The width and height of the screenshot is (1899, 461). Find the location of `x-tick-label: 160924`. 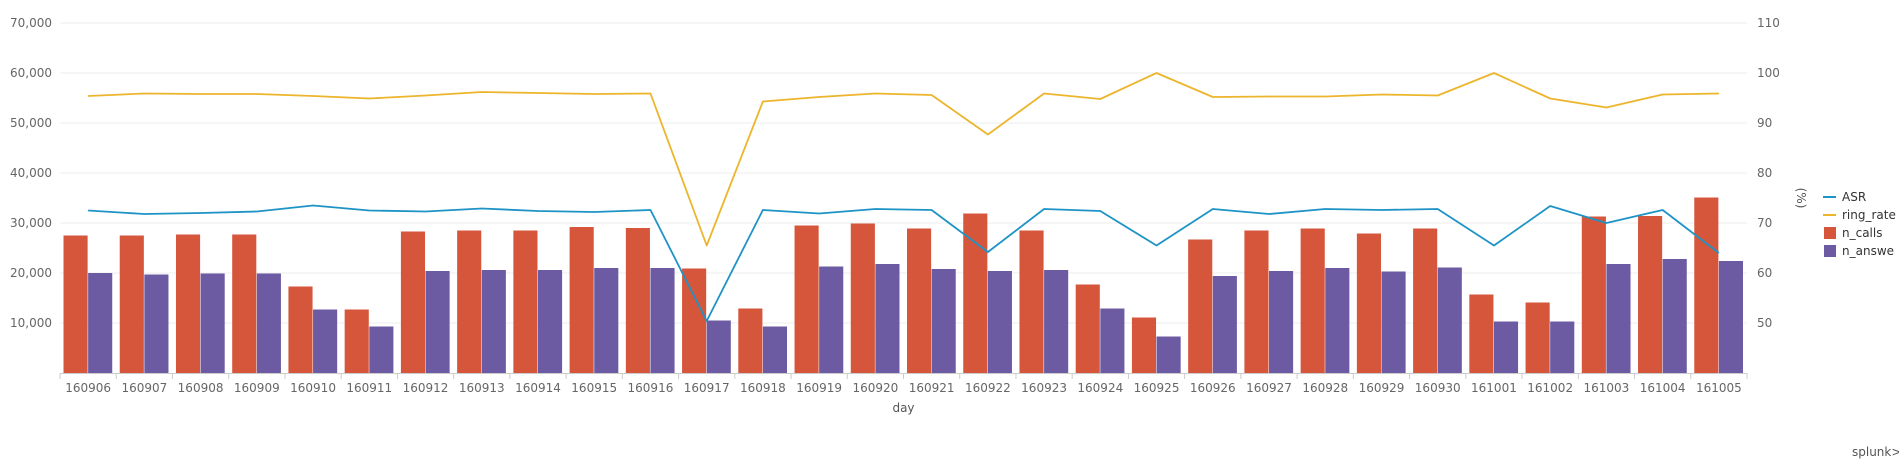

x-tick-label: 160924 is located at coordinates (1100, 388).